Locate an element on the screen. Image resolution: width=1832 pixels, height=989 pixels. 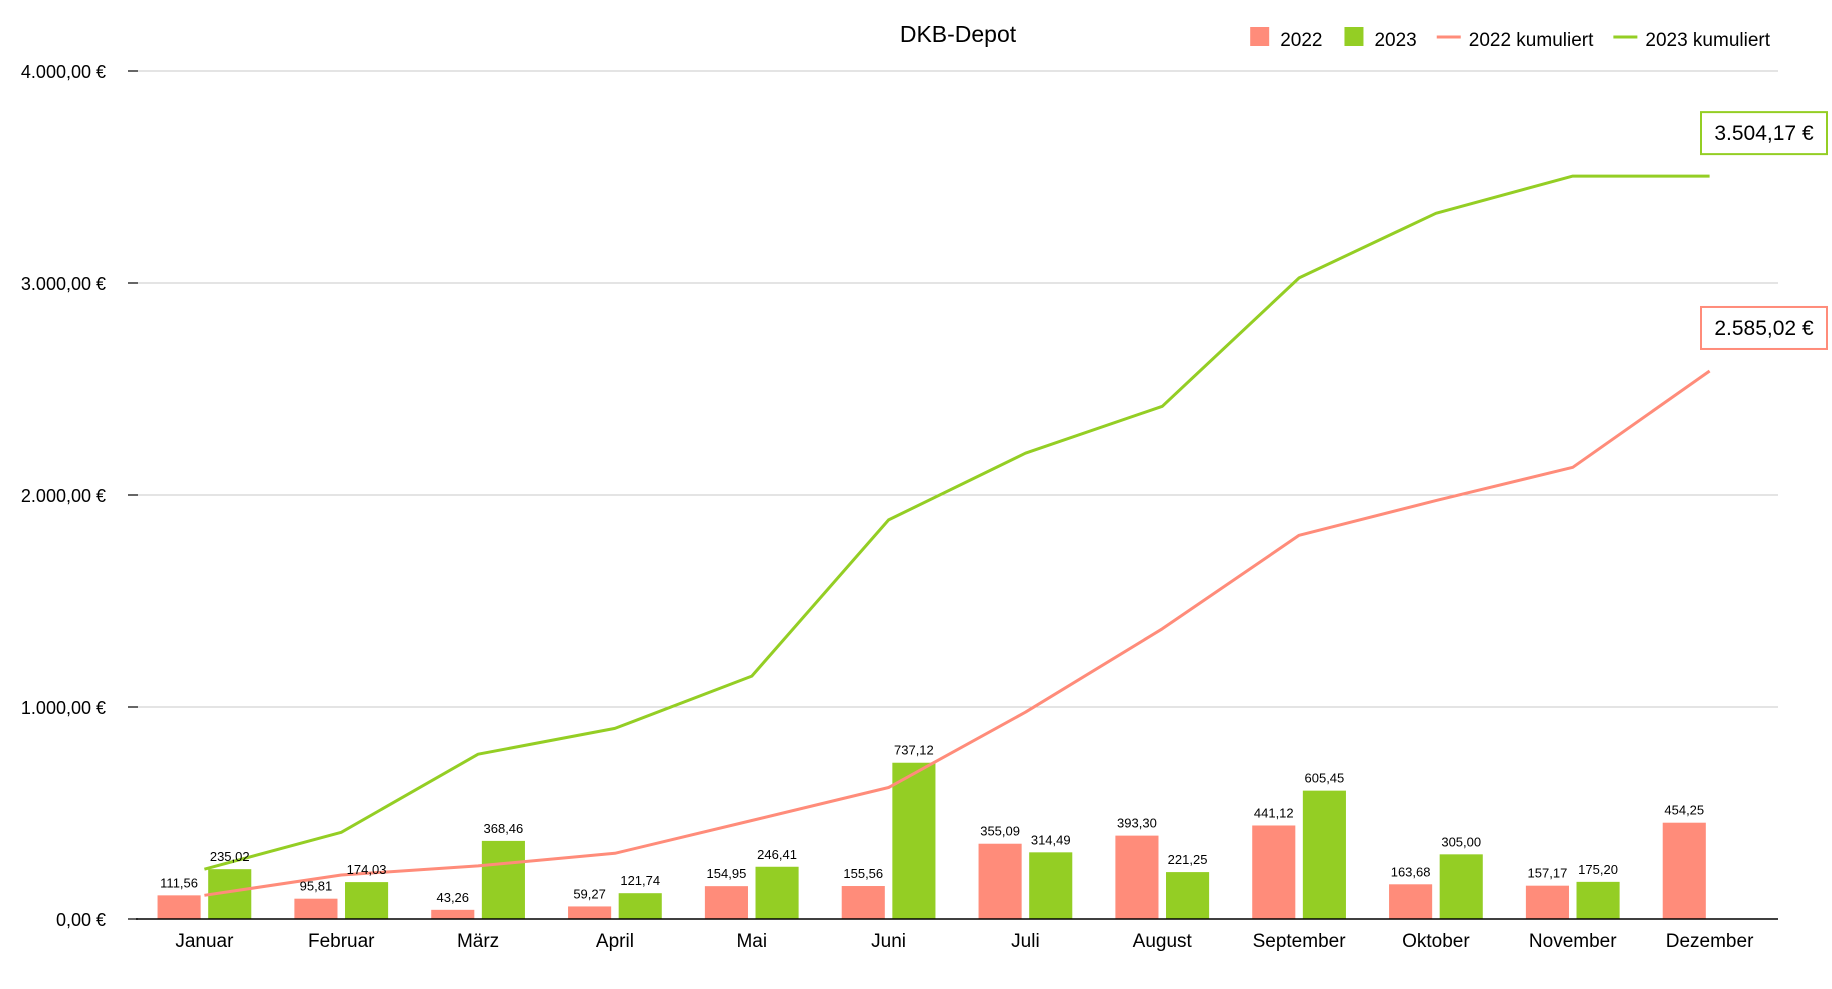
bar-2023-maerz is located at coordinates (503, 879).